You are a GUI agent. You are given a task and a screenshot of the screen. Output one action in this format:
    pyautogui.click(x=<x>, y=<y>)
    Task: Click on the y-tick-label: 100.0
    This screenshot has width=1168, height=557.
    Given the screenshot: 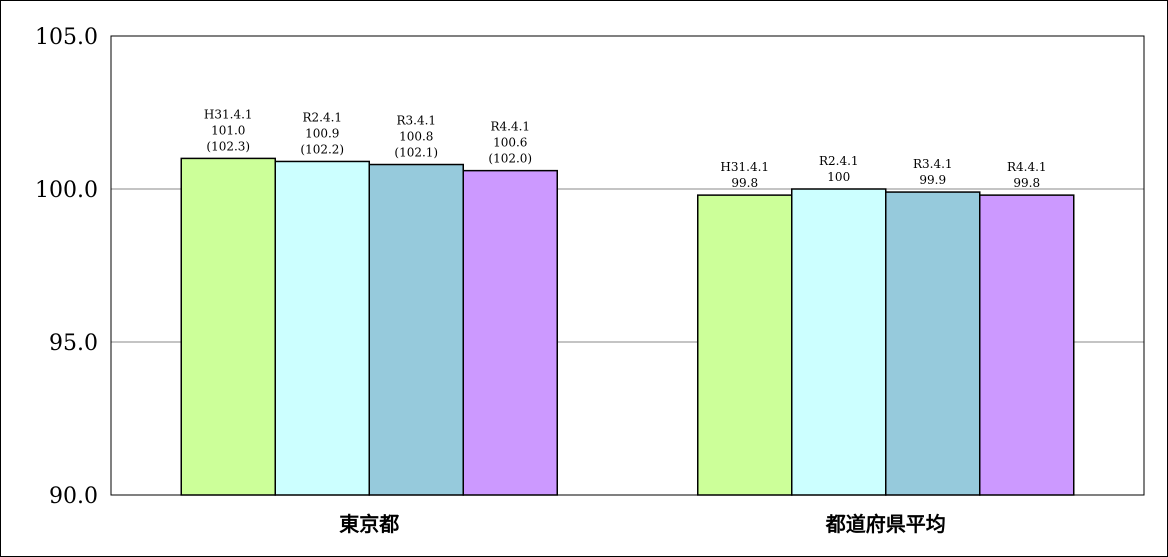 What is the action you would take?
    pyautogui.click(x=66, y=190)
    